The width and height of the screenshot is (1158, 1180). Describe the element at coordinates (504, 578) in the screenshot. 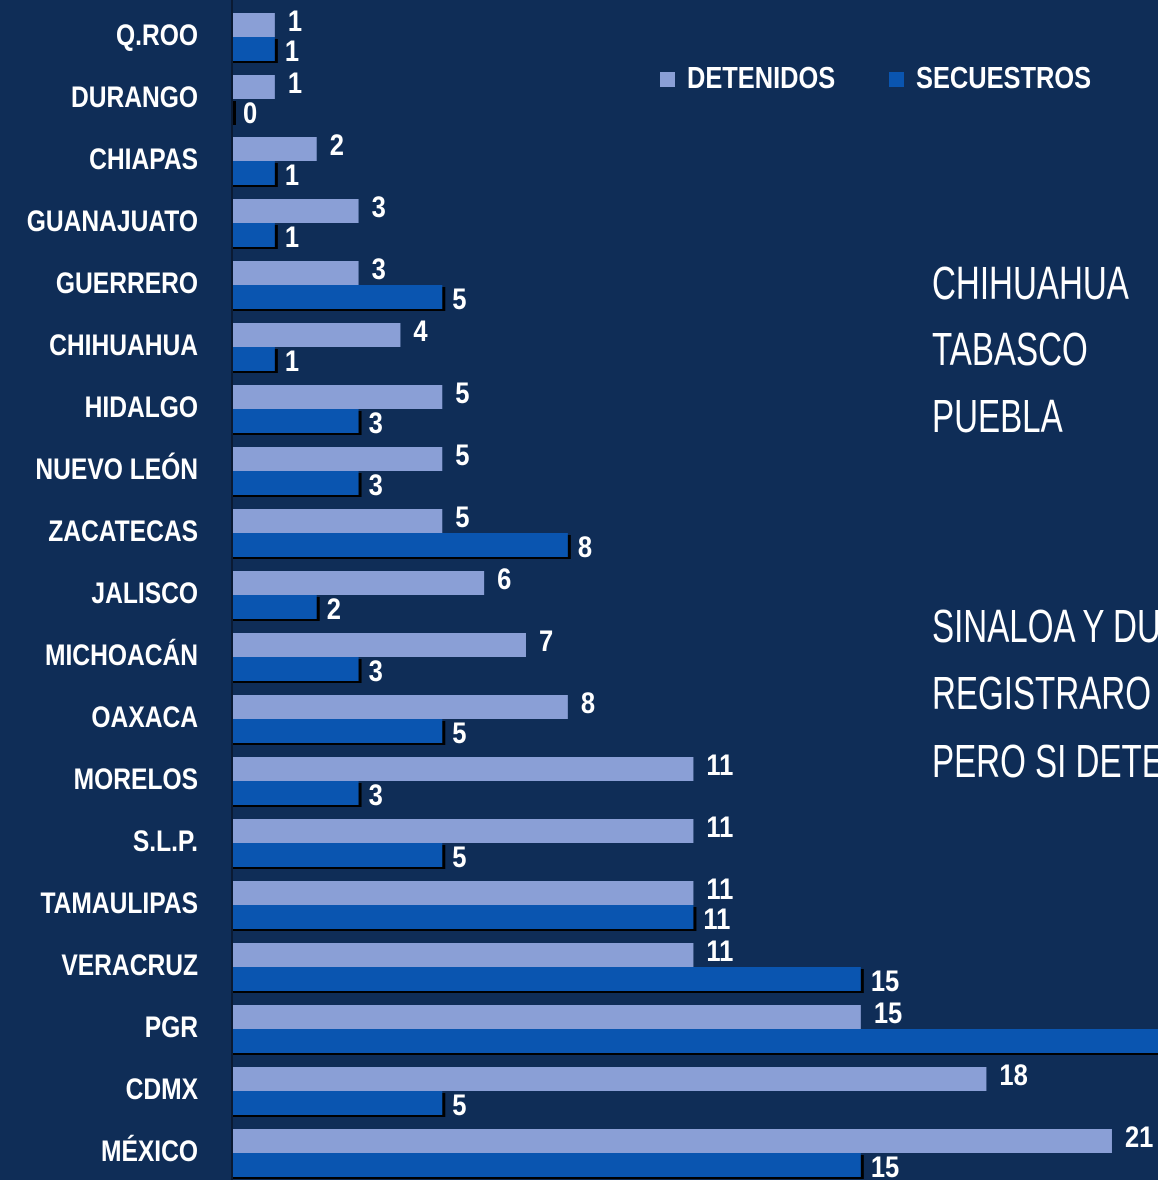

I see `value-label: 6` at that location.